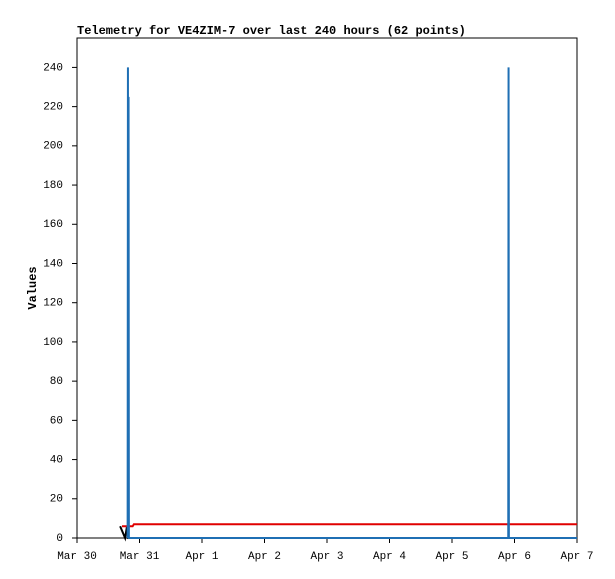 This screenshot has height=579, width=615. What do you see at coordinates (451, 557) in the screenshot?
I see `x-tick-label: Apr 5` at bounding box center [451, 557].